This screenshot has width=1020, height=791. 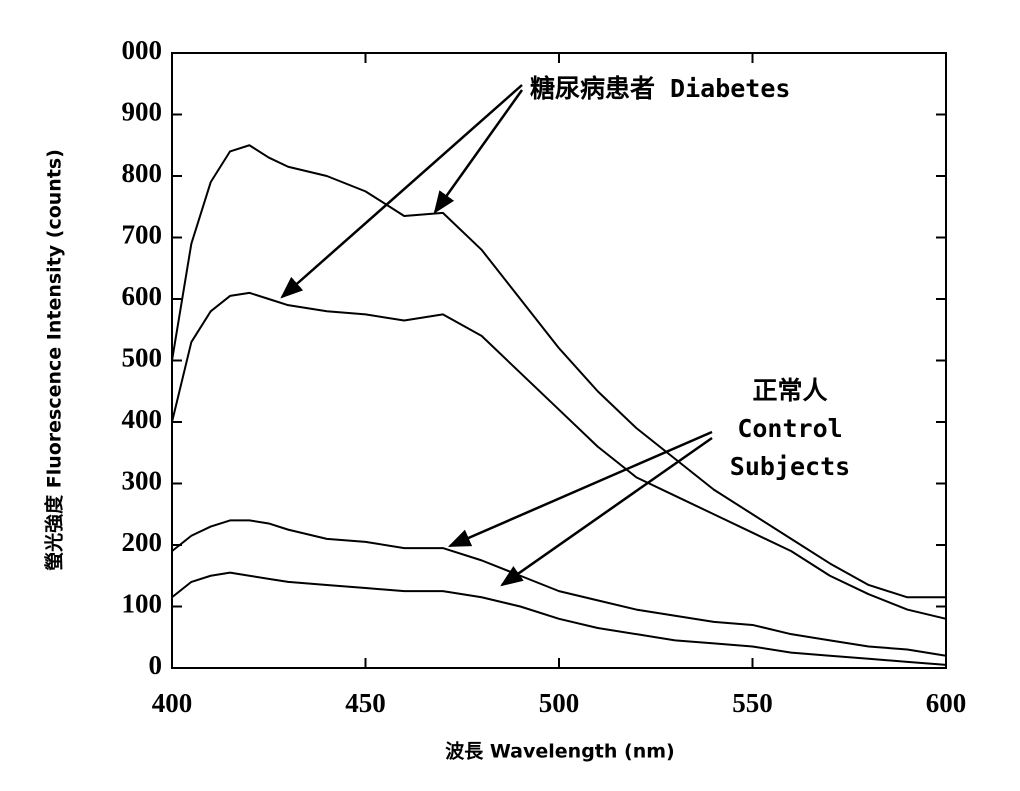 What do you see at coordinates (142, 358) in the screenshot?
I see `y-tick-label: 500` at bounding box center [142, 358].